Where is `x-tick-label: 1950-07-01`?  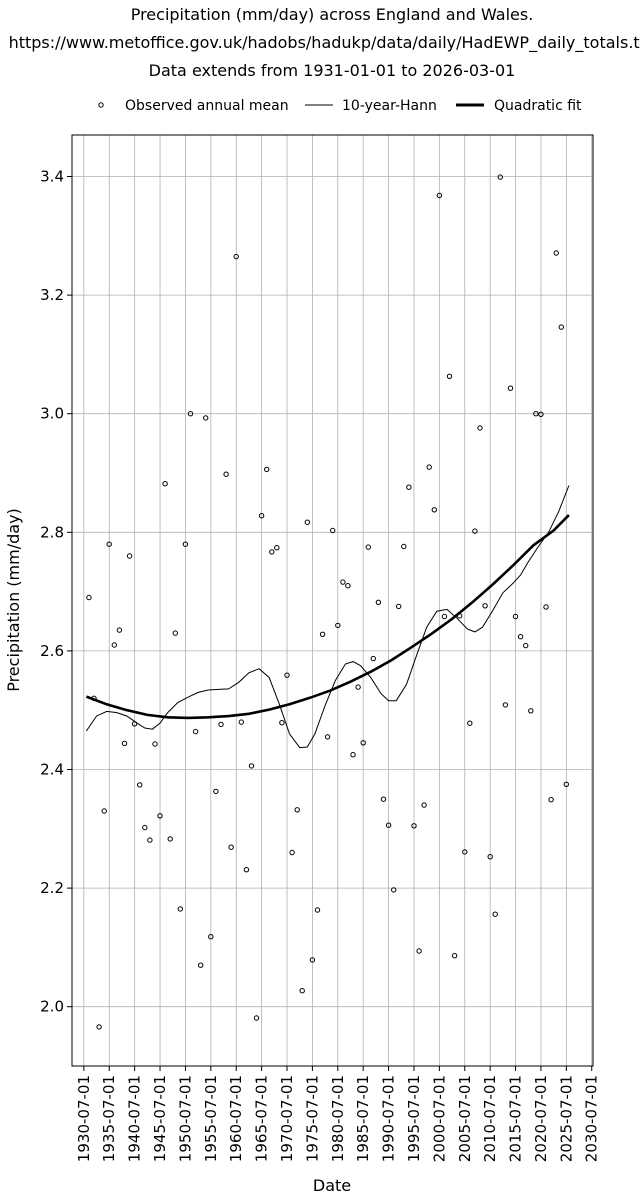
x-tick-label: 1950-07-01 is located at coordinates (185, 1118).